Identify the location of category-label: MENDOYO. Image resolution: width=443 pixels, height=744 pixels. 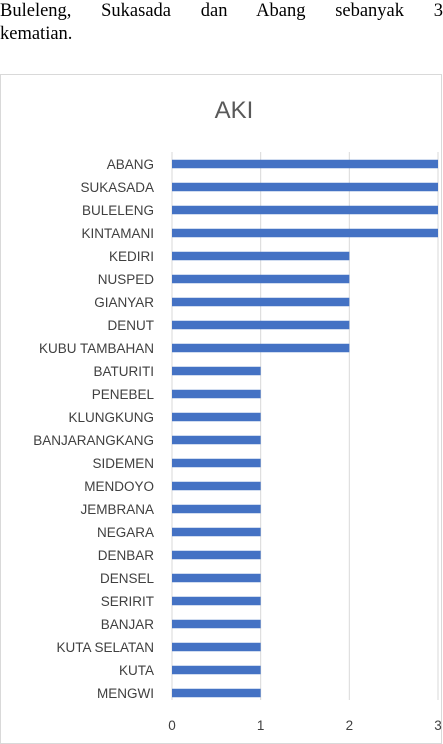
(119, 486).